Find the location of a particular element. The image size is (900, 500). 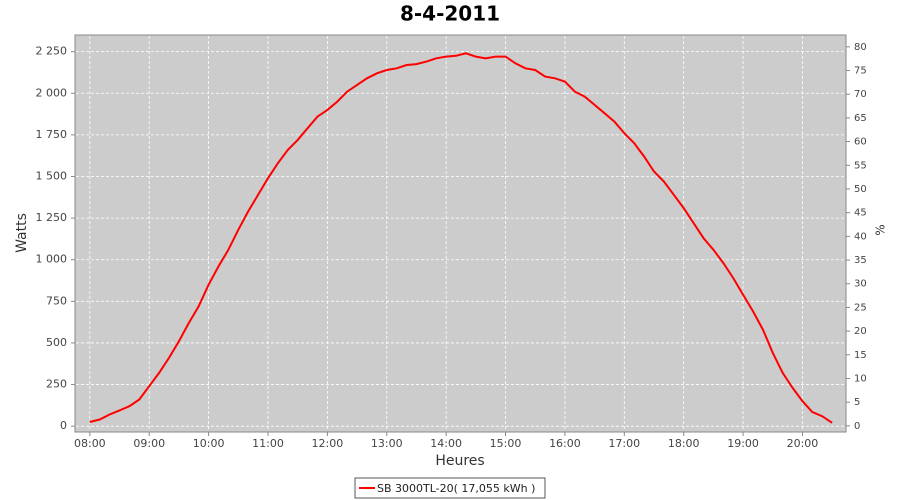

y2-tick-label: 10 is located at coordinates (860, 378).